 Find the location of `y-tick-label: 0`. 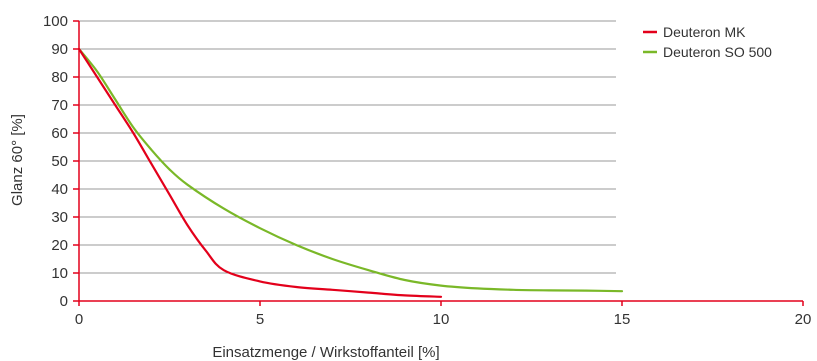

y-tick-label: 0 is located at coordinates (64, 301).